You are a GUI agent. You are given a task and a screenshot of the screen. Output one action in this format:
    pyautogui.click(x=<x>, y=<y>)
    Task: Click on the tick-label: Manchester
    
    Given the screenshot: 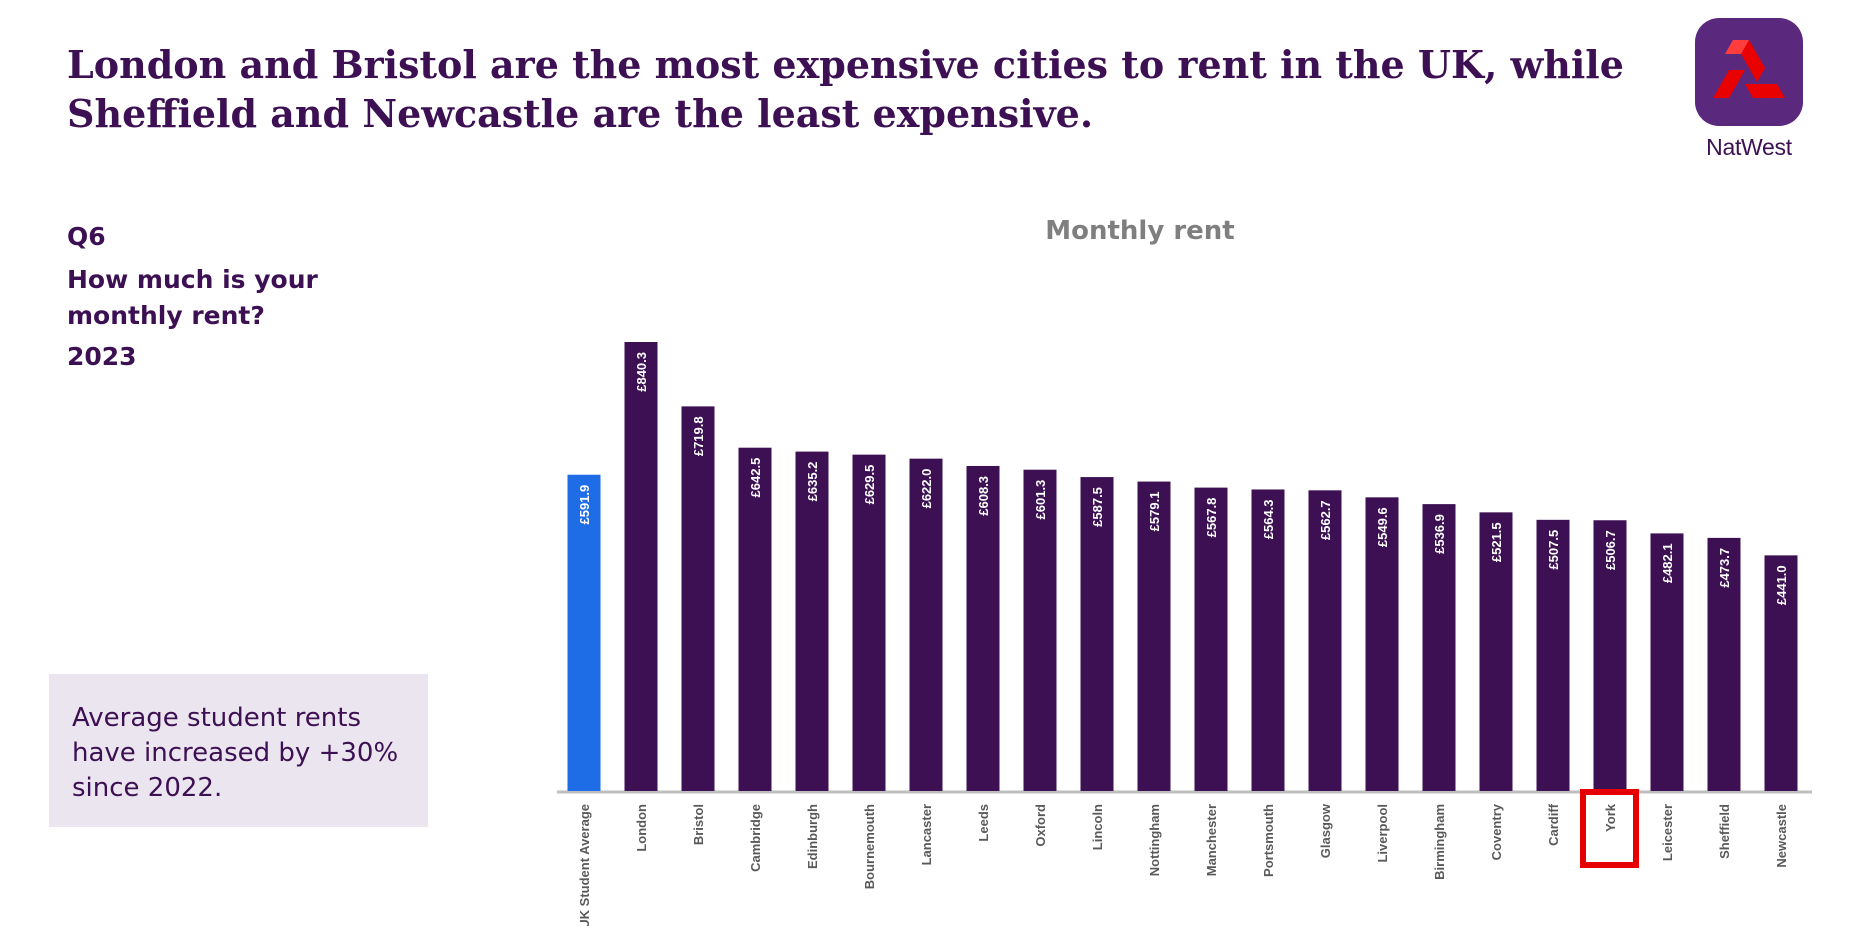 What is the action you would take?
    pyautogui.click(x=1211, y=840)
    